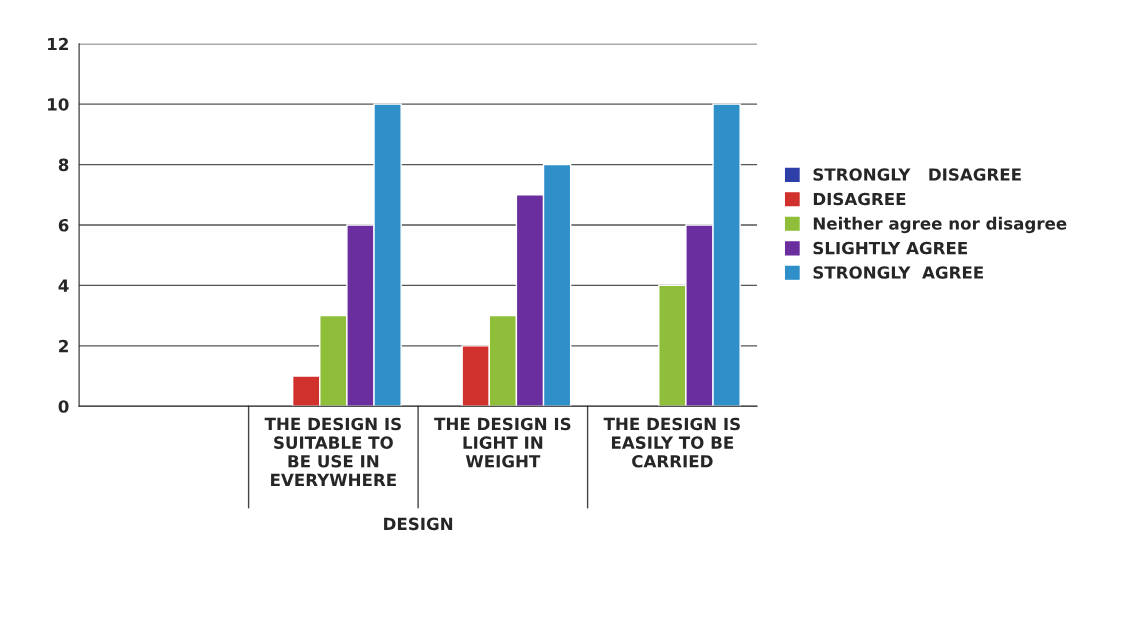  I want to click on x-tick-label: THE DESIGN IS EASILY TO BE CARRIED, so click(671, 442).